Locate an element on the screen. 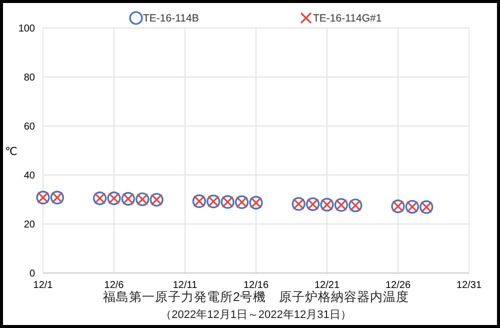 The width and height of the screenshot is (500, 328). x-tick-label: 12/21 is located at coordinates (327, 285).